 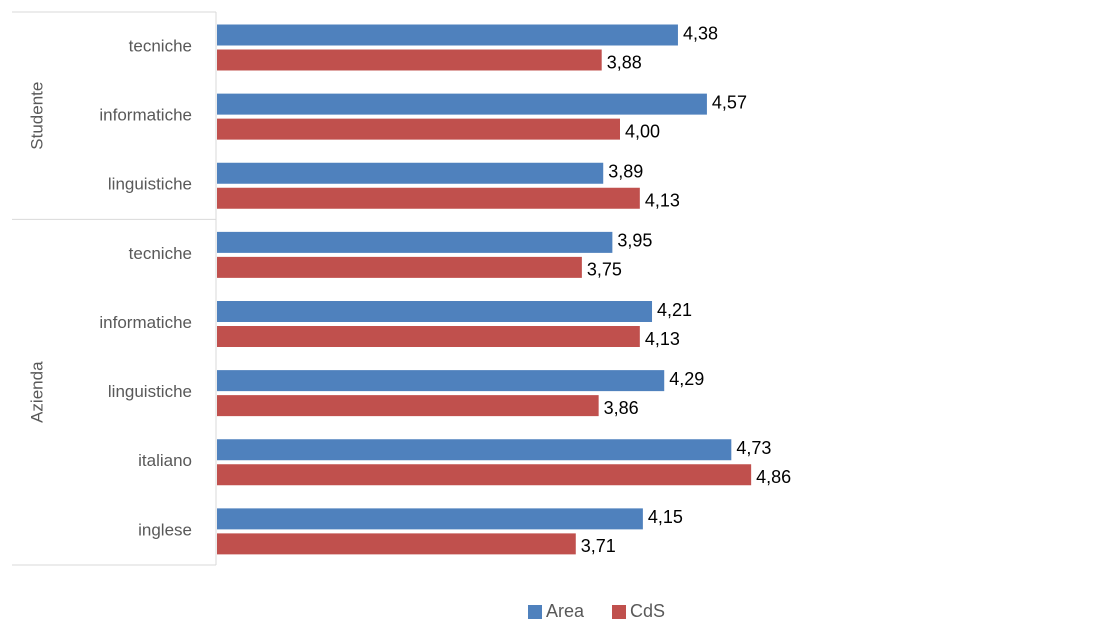 What do you see at coordinates (700, 33) in the screenshot?
I see `data-label: 4,38` at bounding box center [700, 33].